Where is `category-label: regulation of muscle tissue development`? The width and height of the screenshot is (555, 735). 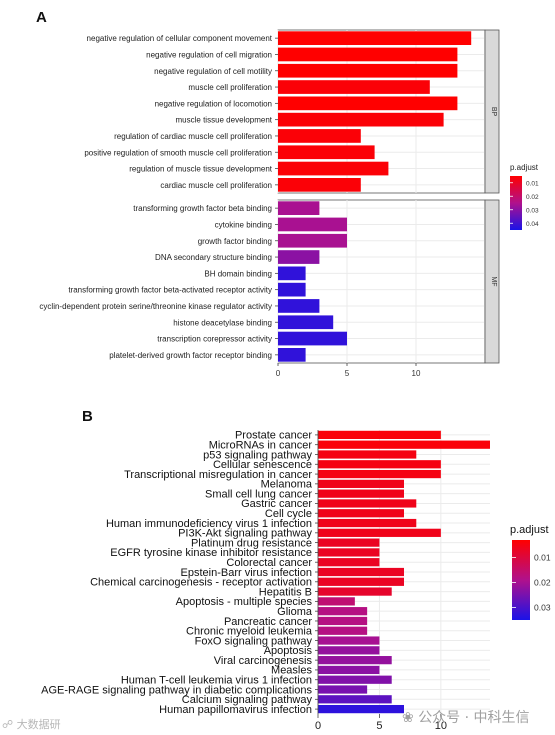 category-label: regulation of muscle tissue development is located at coordinates (201, 169).